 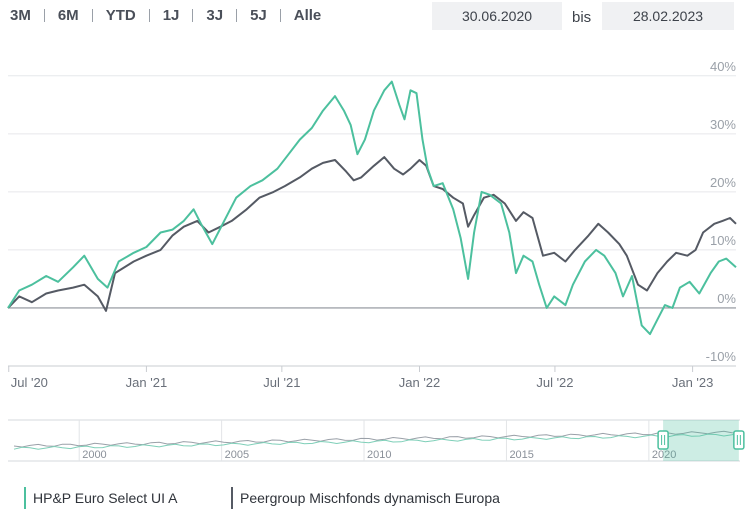 I want to click on y-tick-label: 10%, so click(x=723, y=240).